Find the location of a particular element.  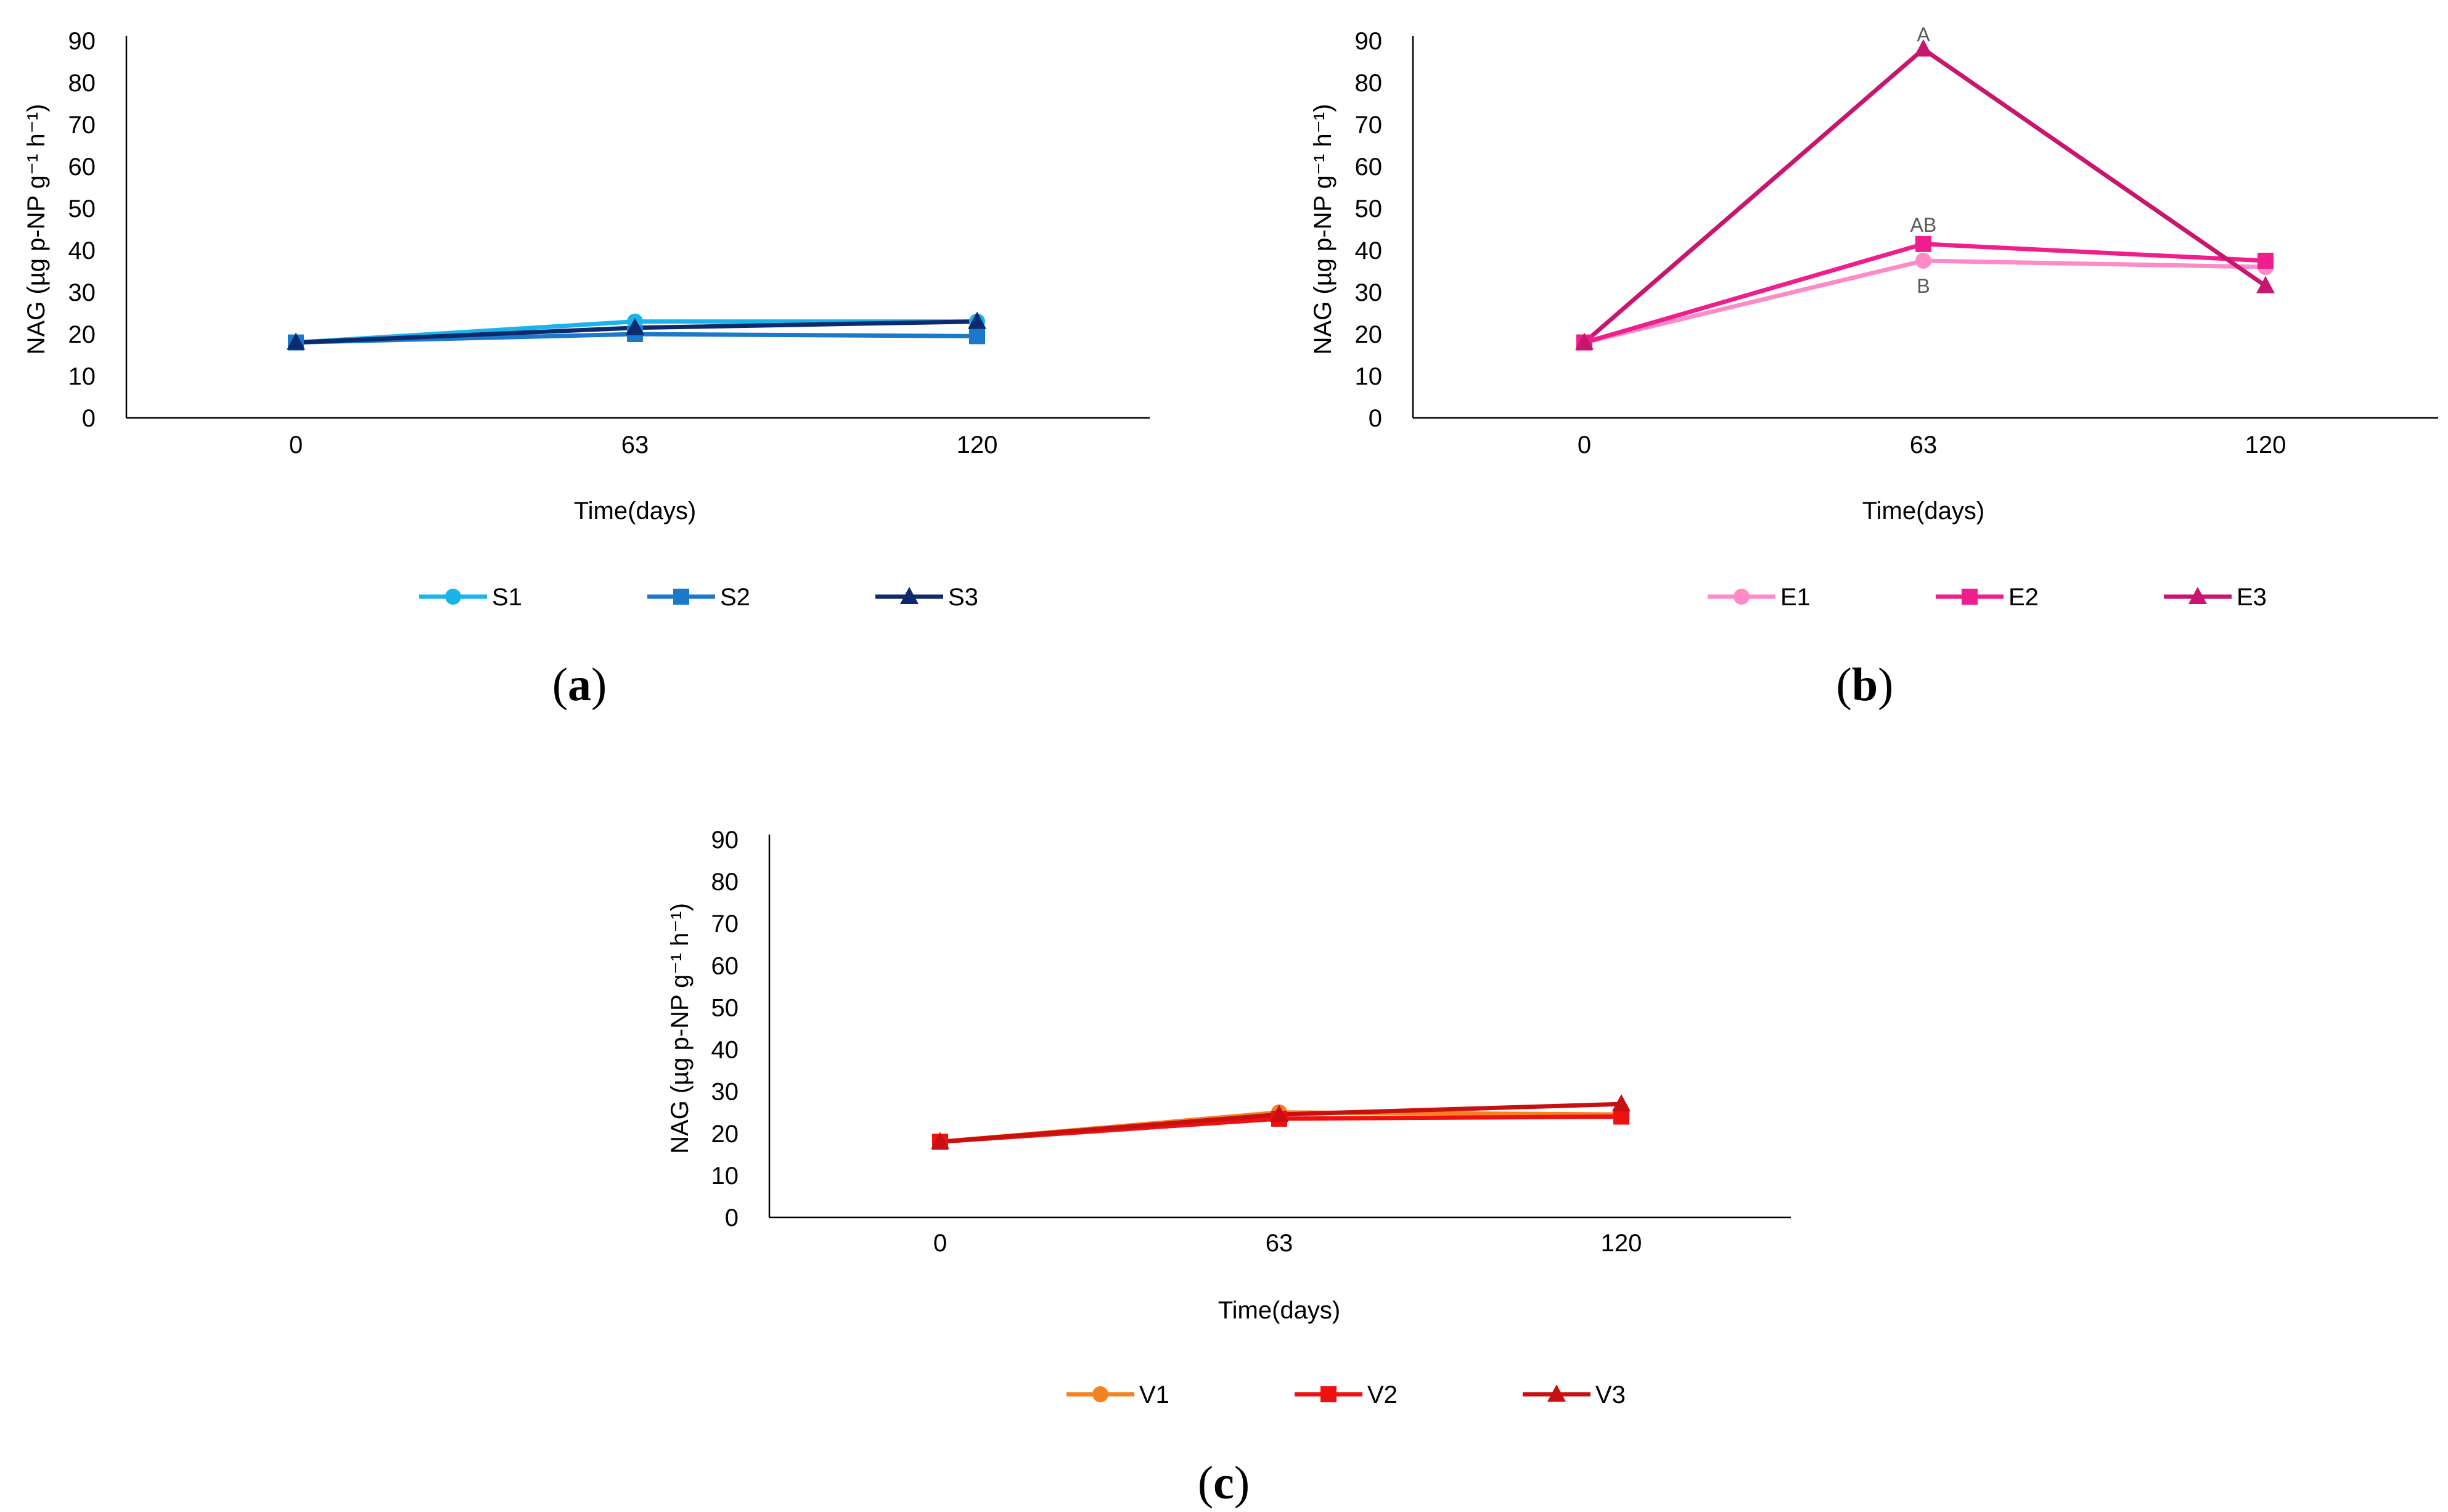

legend-label: S1 is located at coordinates (507, 597).